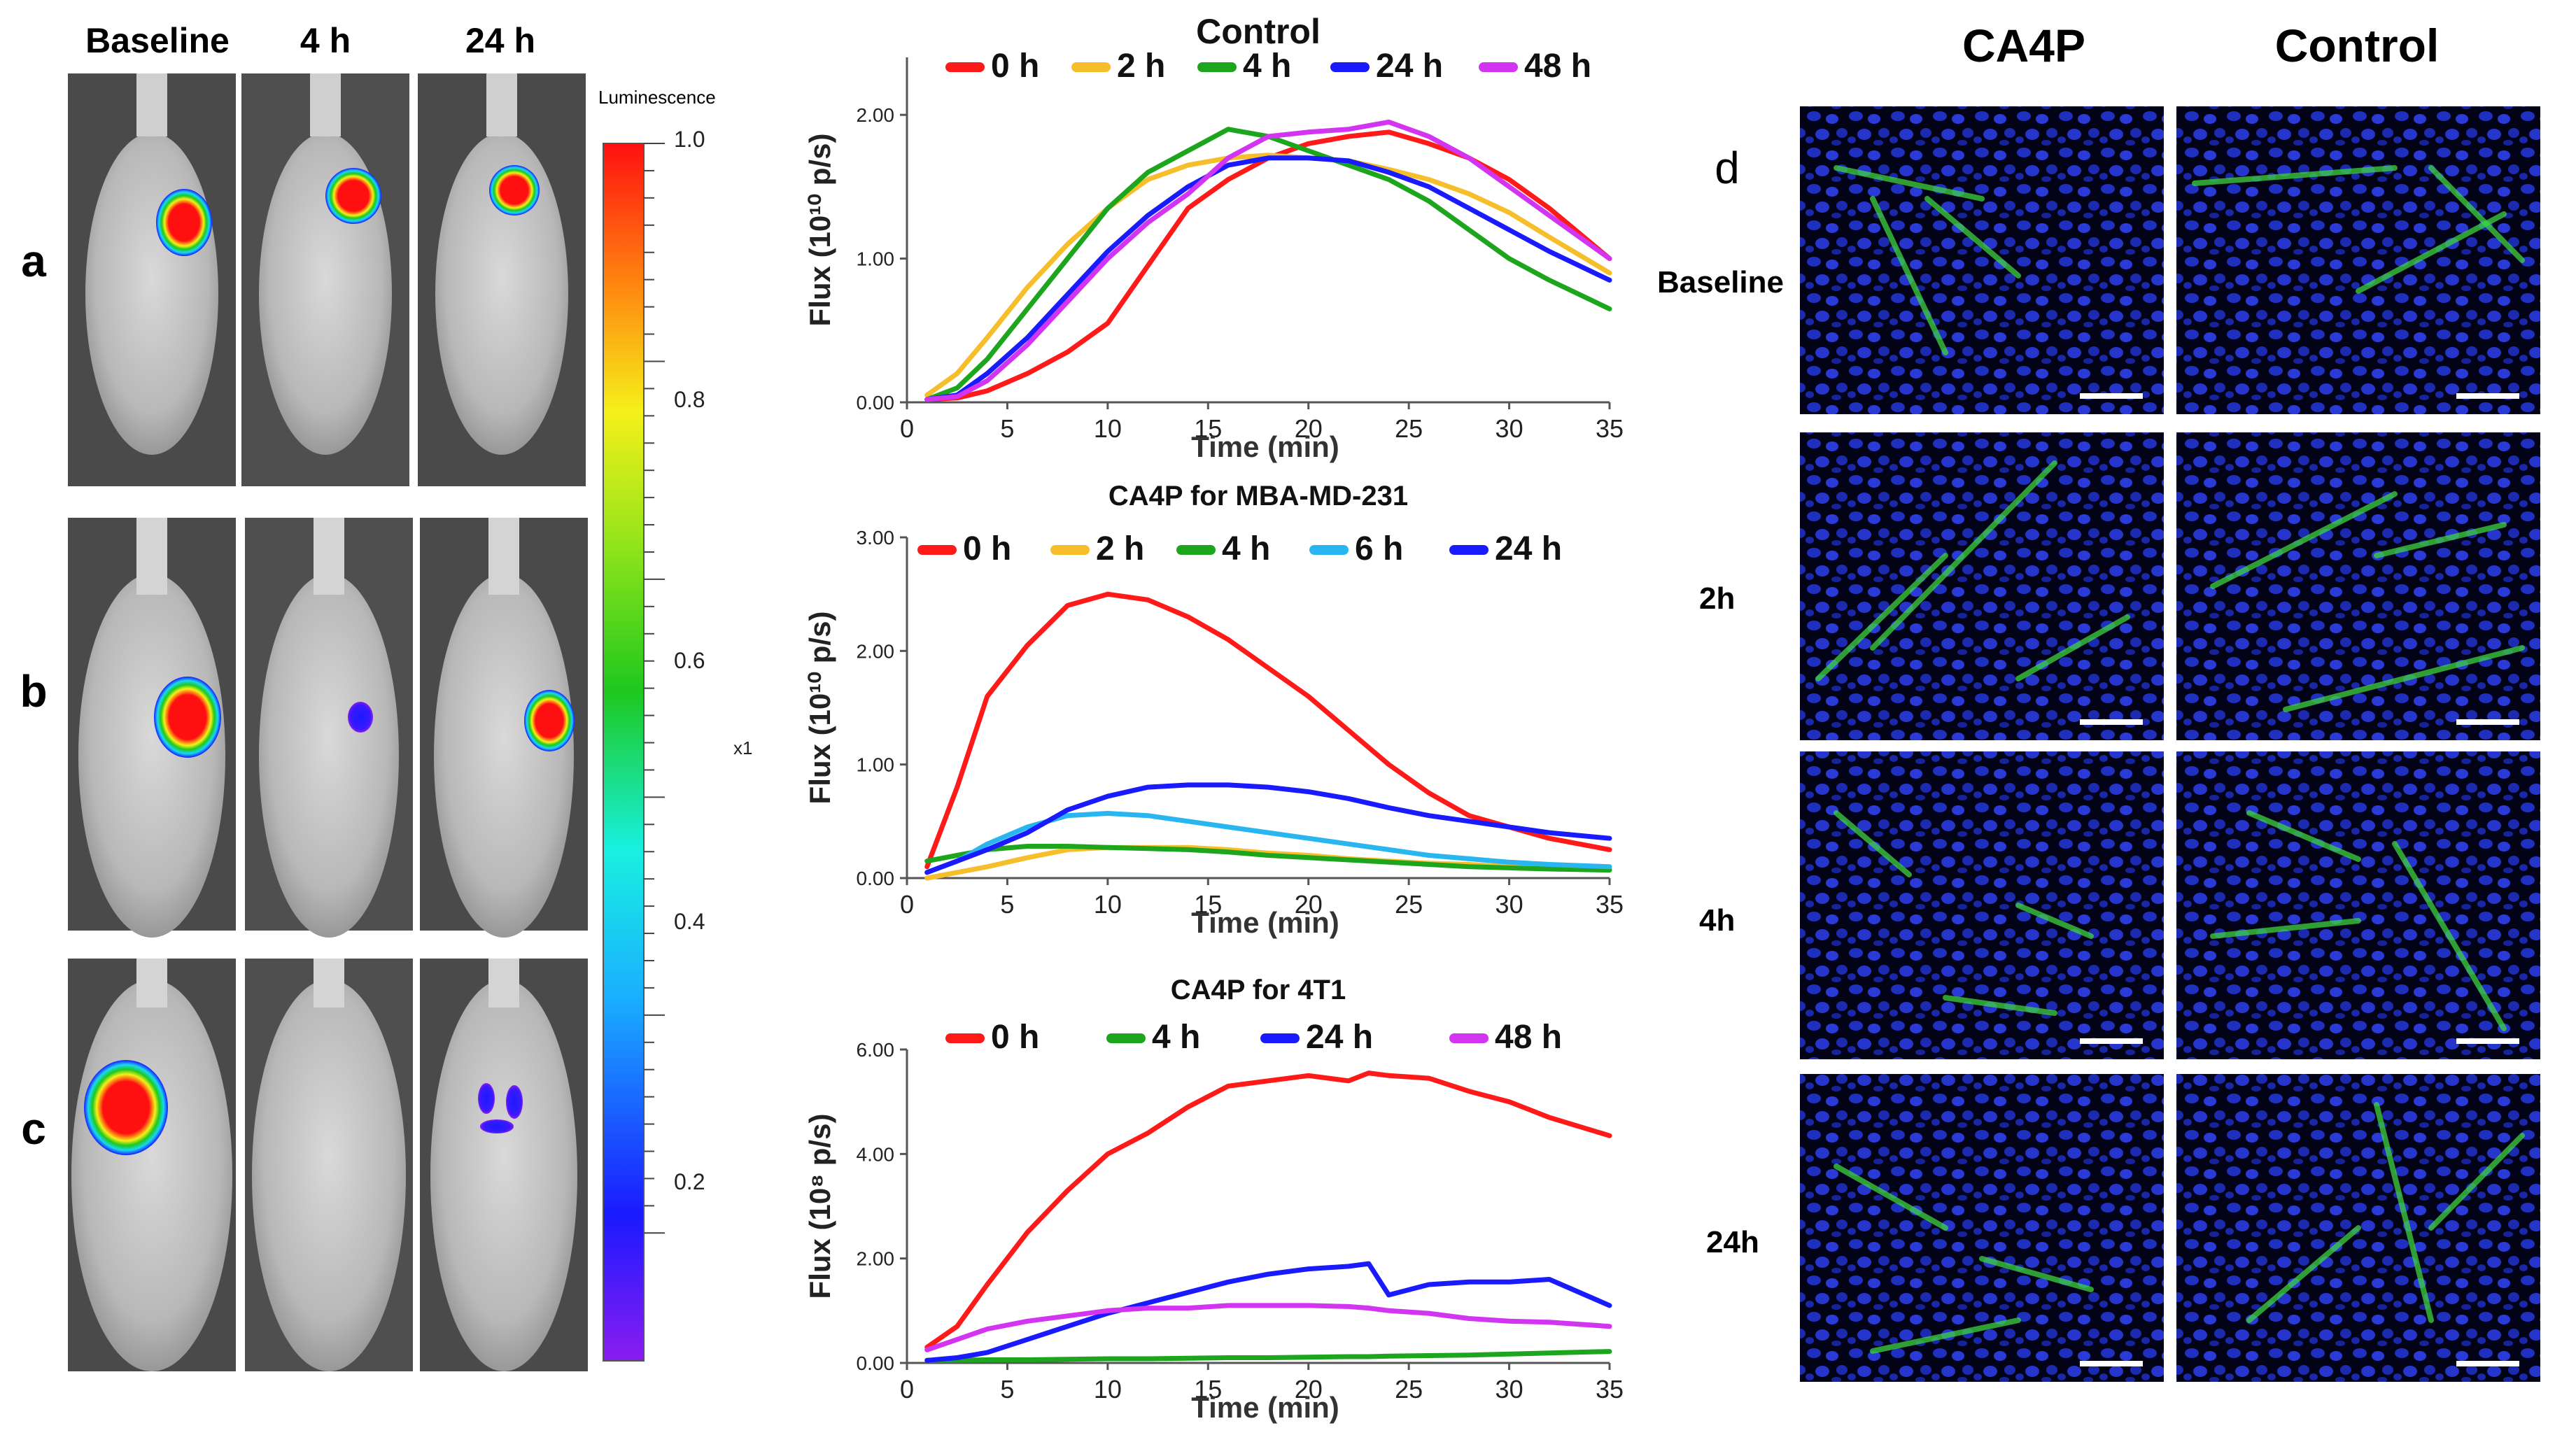  Describe the element at coordinates (1717, 598) in the screenshot. I see `row-label-2h: 2h` at that location.